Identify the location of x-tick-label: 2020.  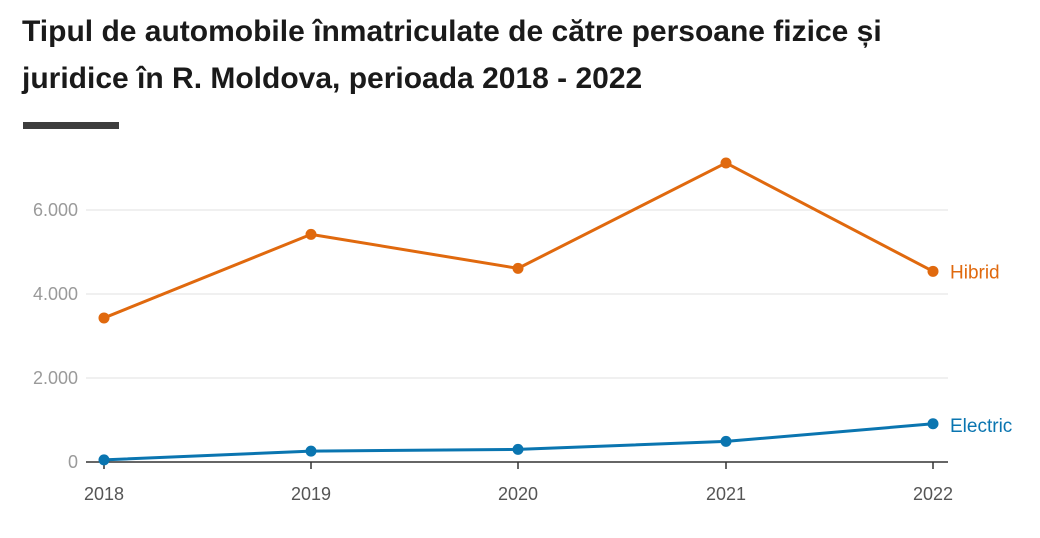
(518, 494).